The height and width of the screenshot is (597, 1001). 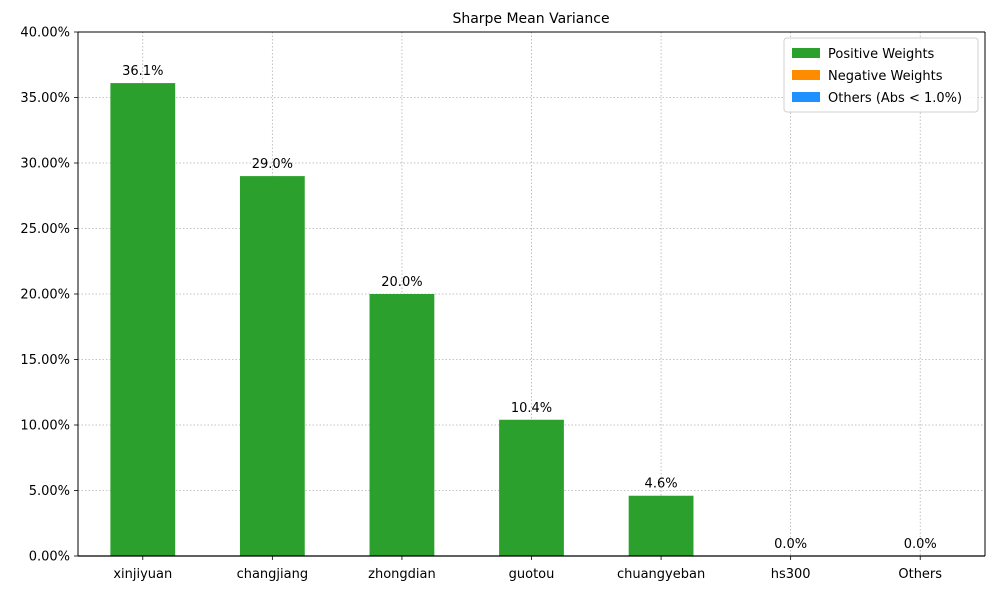 What do you see at coordinates (661, 574) in the screenshot?
I see `x-tick-label: chuangyeban` at bounding box center [661, 574].